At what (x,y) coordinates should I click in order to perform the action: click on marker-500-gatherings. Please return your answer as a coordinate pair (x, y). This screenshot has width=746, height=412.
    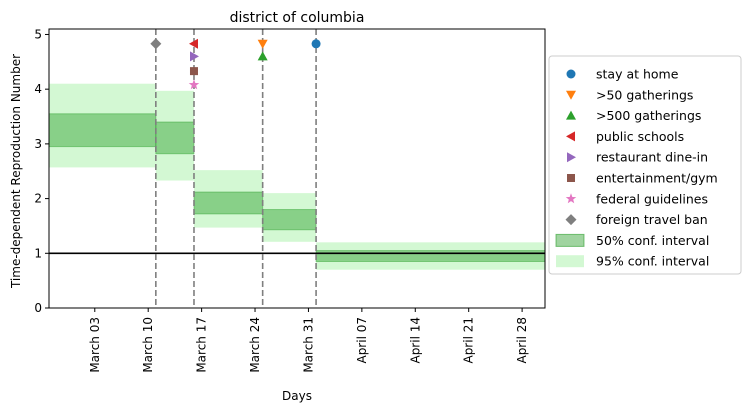
    Looking at the image, I should click on (262, 56).